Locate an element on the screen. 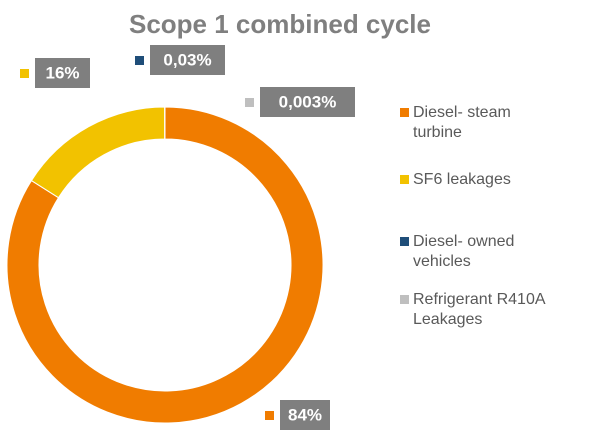 The image size is (595, 435). legend-item: Diesel- owned vehicles is located at coordinates (497, 252).